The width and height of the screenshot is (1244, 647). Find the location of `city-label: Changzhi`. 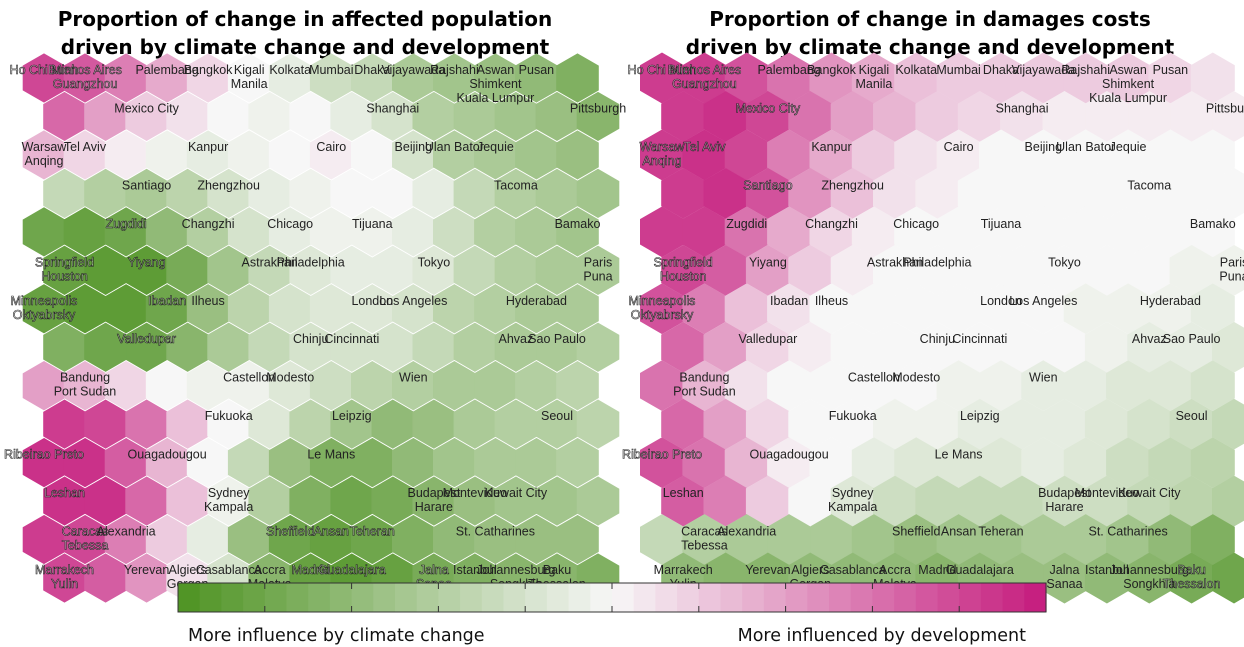

city-label: Changzhi is located at coordinates (208, 224).